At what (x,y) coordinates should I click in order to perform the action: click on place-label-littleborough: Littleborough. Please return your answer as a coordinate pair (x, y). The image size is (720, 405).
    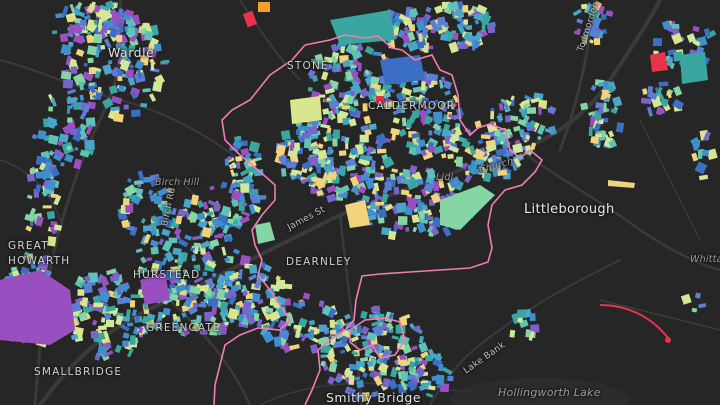
    Looking at the image, I should click on (569, 209).